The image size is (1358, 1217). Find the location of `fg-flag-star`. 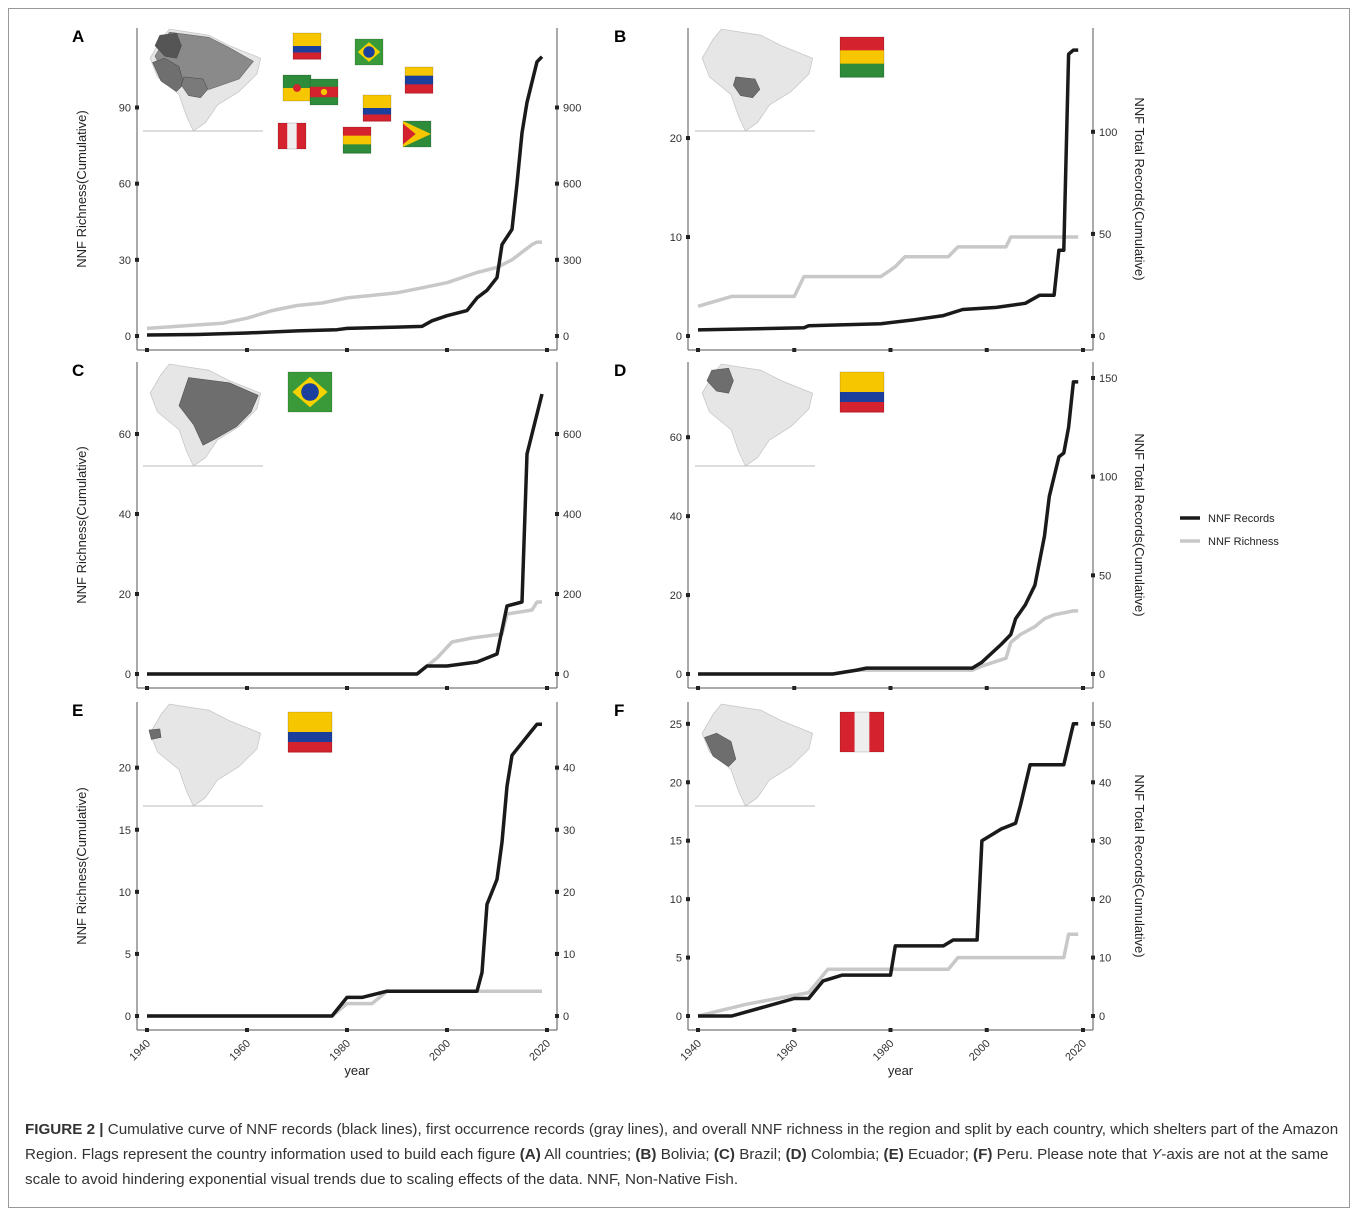

fg-flag-star is located at coordinates (297, 88).